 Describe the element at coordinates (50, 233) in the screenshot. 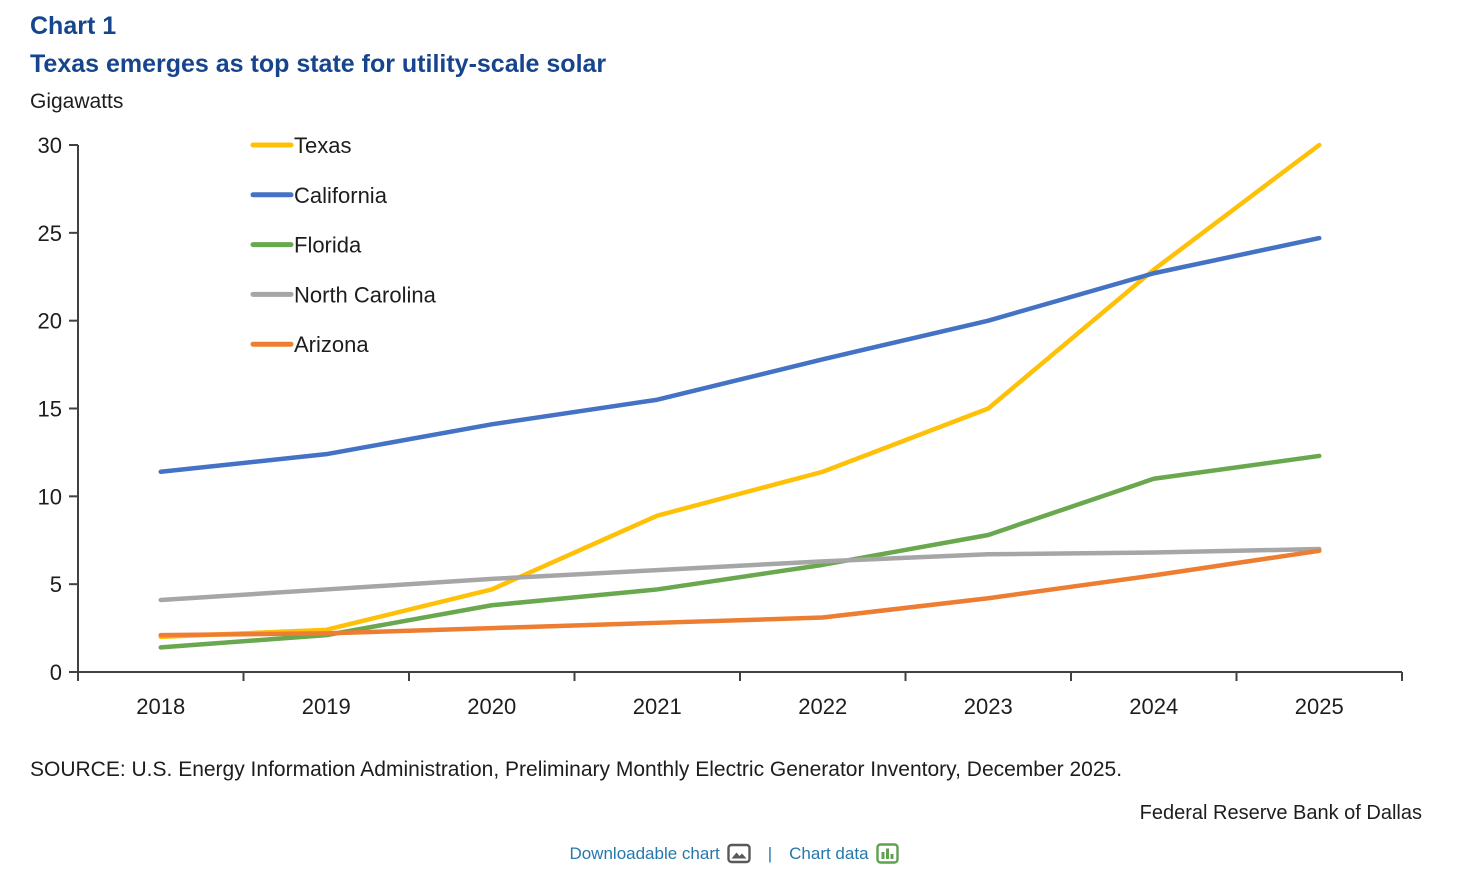

I see `y-tick-label: 25` at that location.